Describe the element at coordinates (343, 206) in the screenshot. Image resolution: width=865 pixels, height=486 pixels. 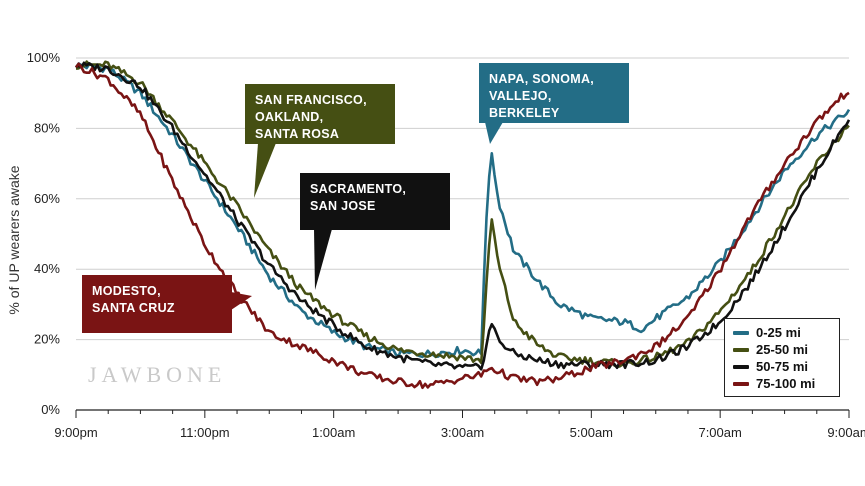
I see `annotation-line: SAN JOSE` at that location.